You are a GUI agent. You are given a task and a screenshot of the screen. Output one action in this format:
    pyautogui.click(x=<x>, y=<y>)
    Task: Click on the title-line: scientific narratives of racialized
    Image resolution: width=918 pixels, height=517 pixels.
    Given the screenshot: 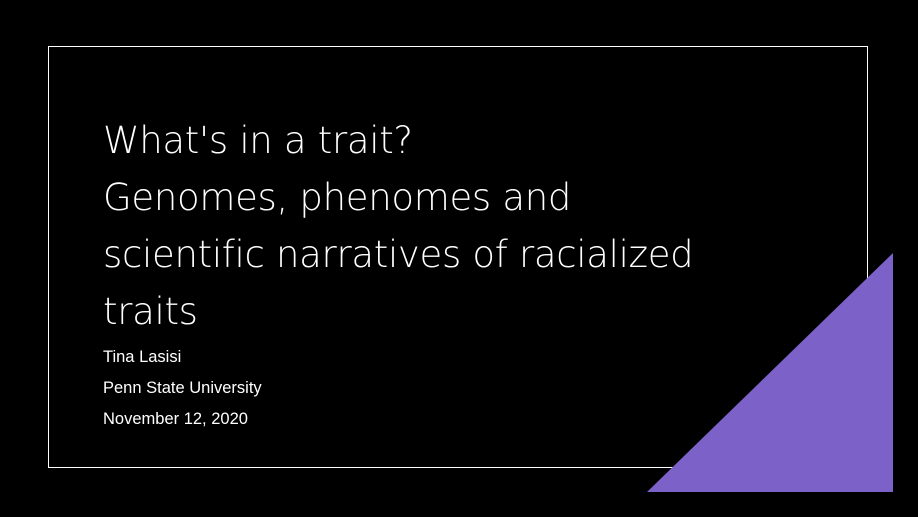 What is the action you would take?
    pyautogui.click(x=398, y=254)
    